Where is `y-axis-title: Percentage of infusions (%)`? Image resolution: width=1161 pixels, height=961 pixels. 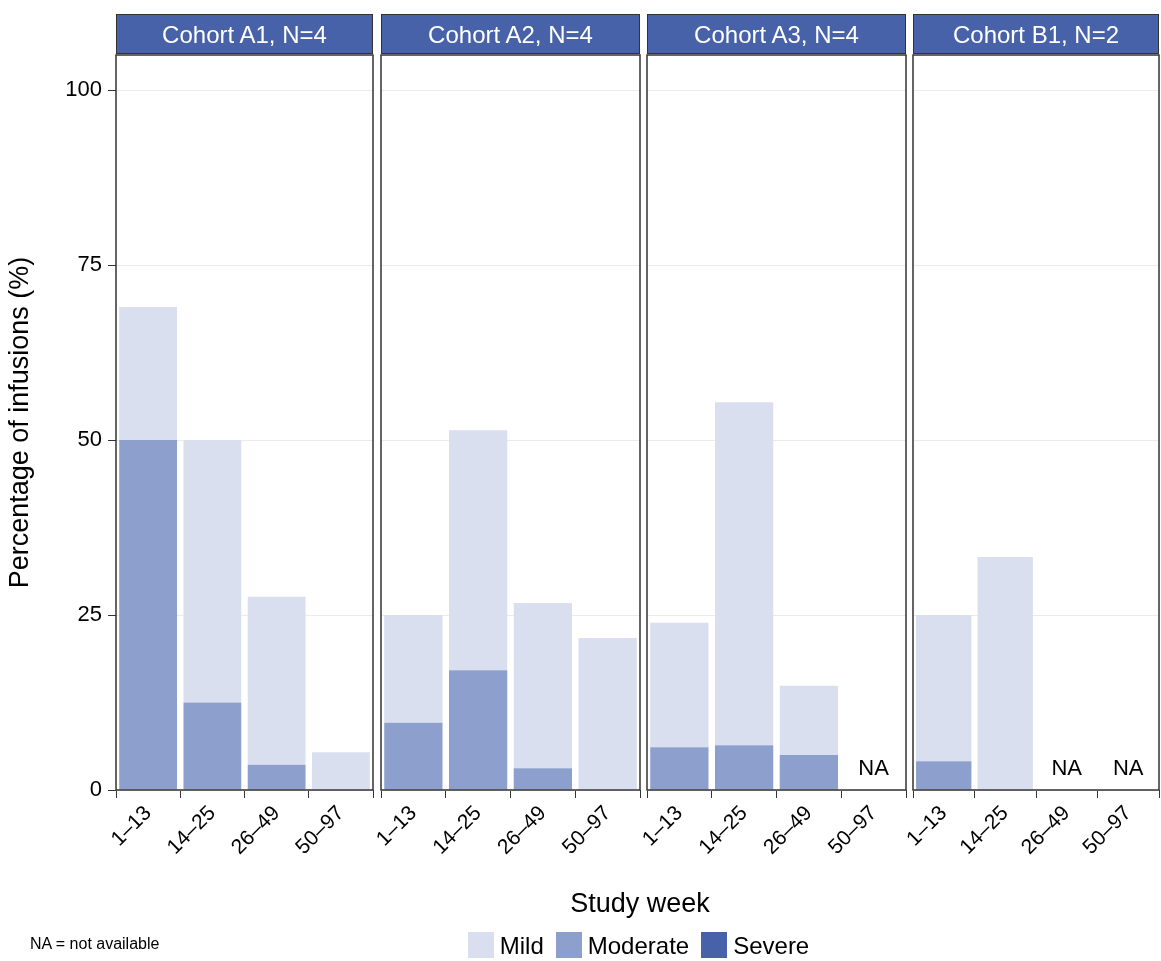
y-axis-title: Percentage of infusions (%) is located at coordinates (18, 422).